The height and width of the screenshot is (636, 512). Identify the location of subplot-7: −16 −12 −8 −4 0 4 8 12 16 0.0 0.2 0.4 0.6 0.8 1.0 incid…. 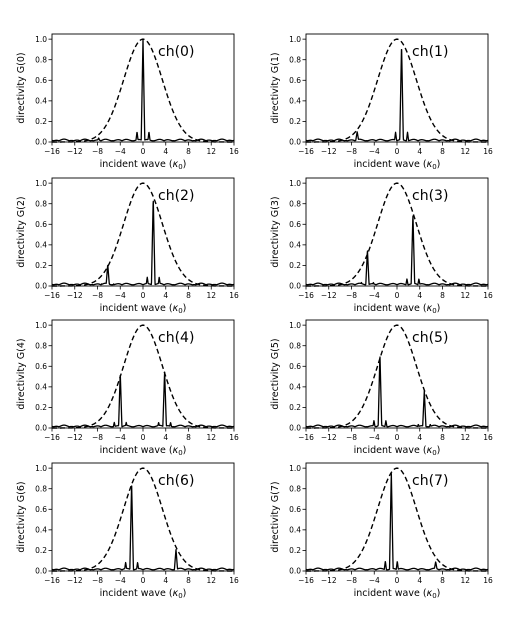
(381, 531).